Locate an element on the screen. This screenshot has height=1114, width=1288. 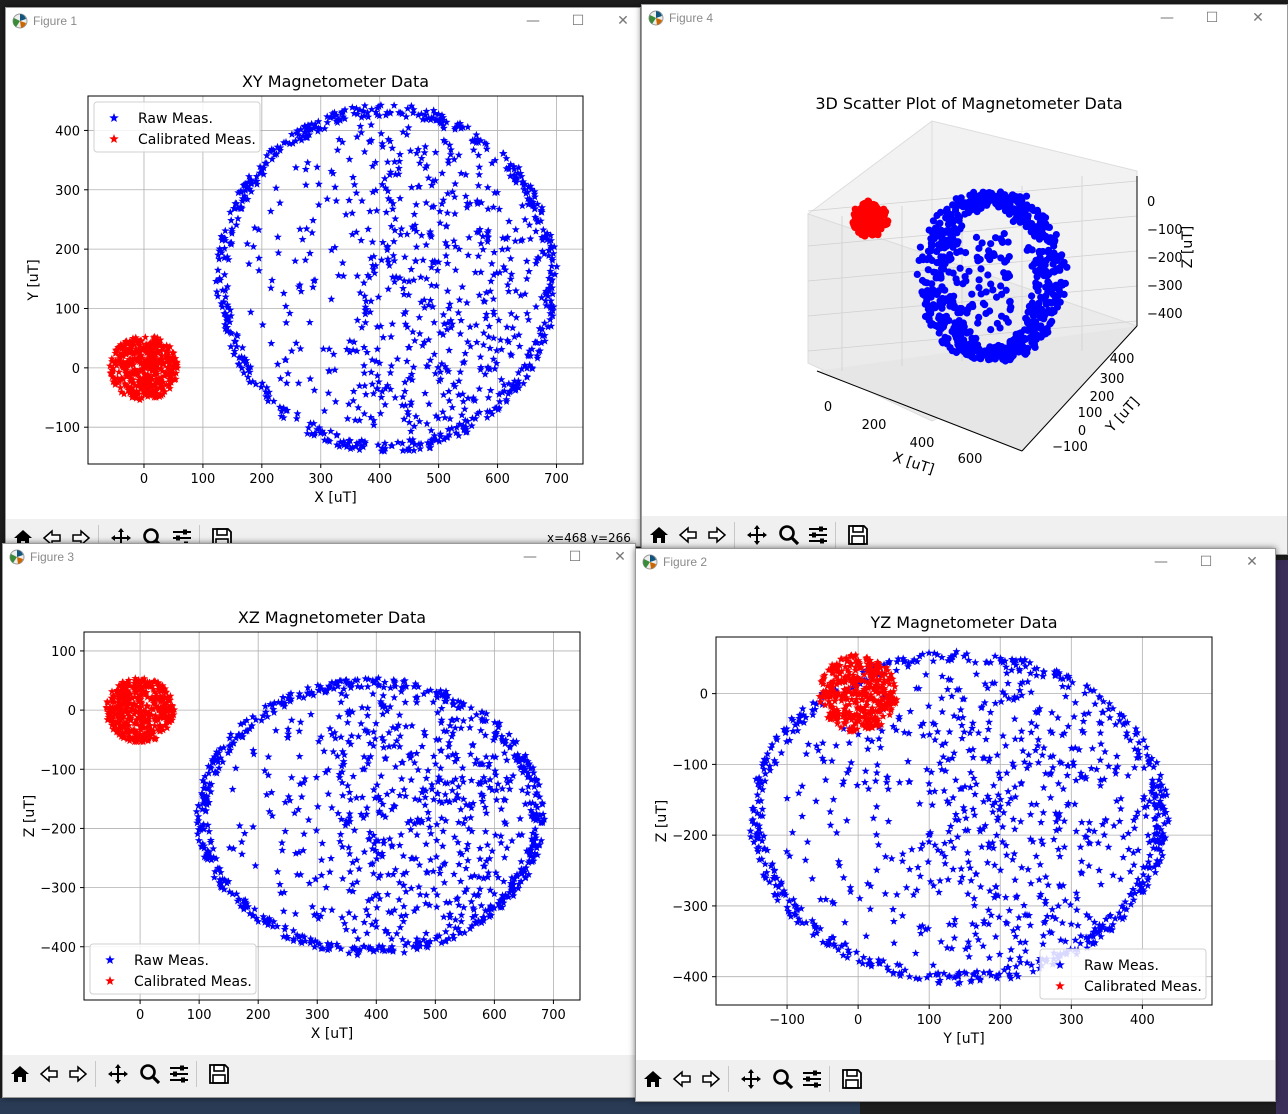
title-bar: Figure 1 — ☐ ✕ is located at coordinates (323, 21).